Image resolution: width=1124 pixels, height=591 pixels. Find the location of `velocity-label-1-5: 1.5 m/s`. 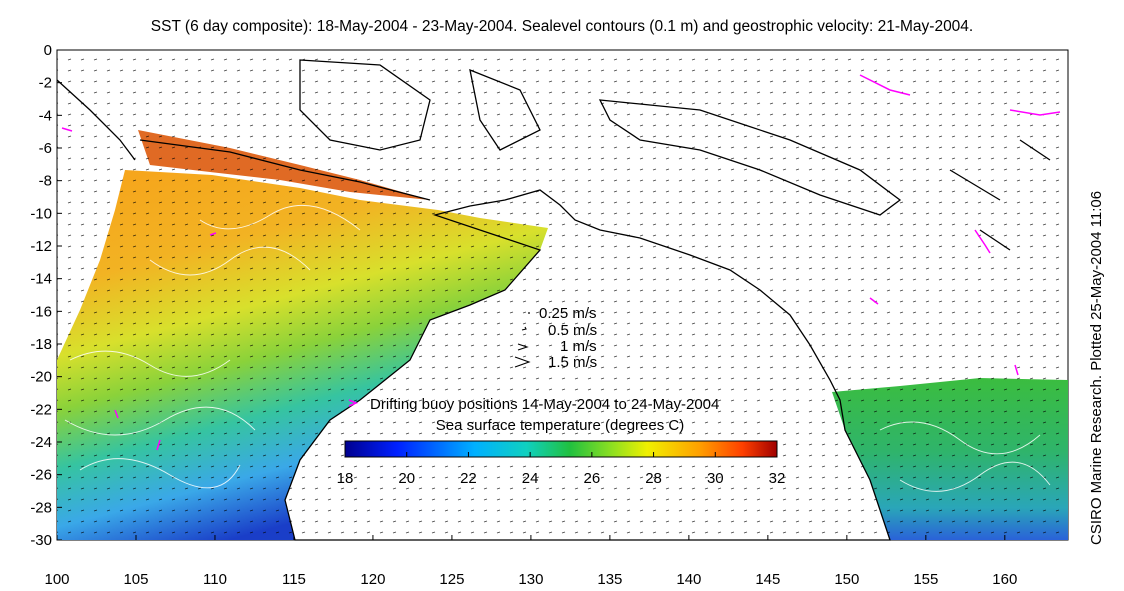

velocity-label-1-5: 1.5 m/s is located at coordinates (572, 362).